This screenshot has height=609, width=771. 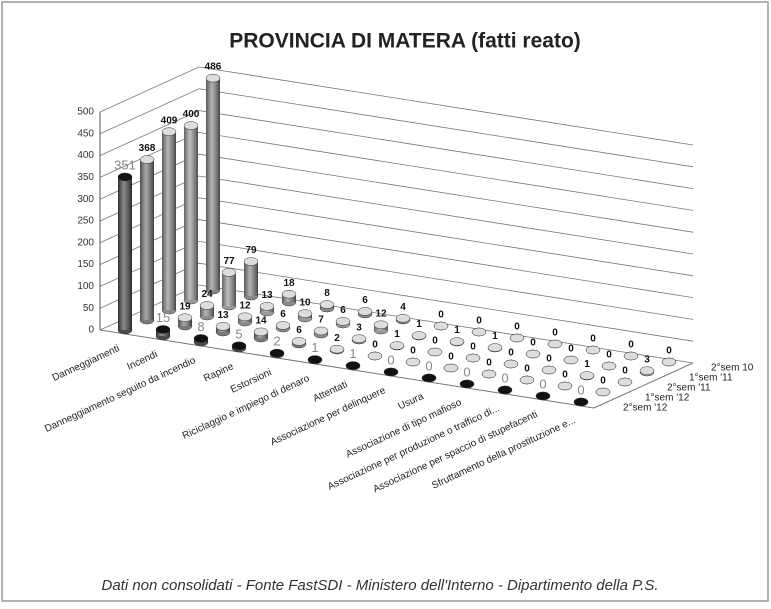 What do you see at coordinates (327, 293) in the screenshot?
I see `value-label: 8` at bounding box center [327, 293].